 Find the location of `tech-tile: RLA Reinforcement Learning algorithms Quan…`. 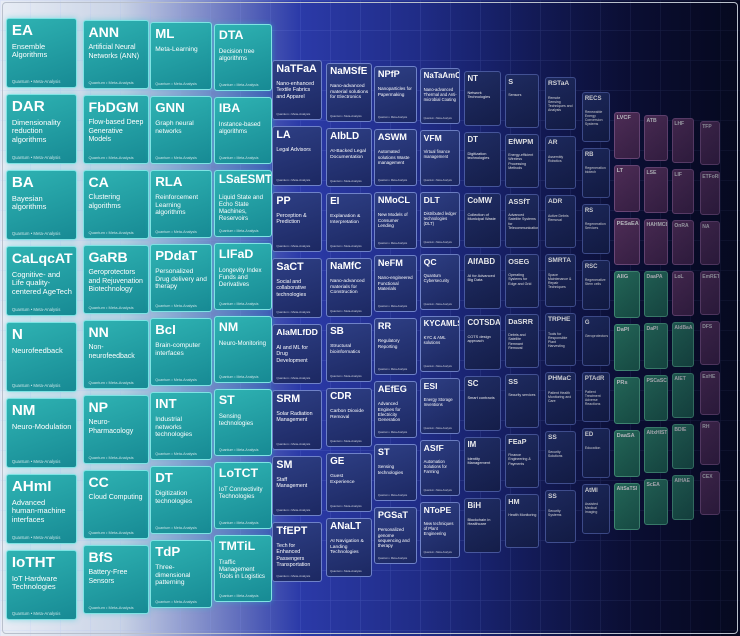

tech-tile: RLA Reinforcement Learning algorithms Quan… is located at coordinates (181, 204).